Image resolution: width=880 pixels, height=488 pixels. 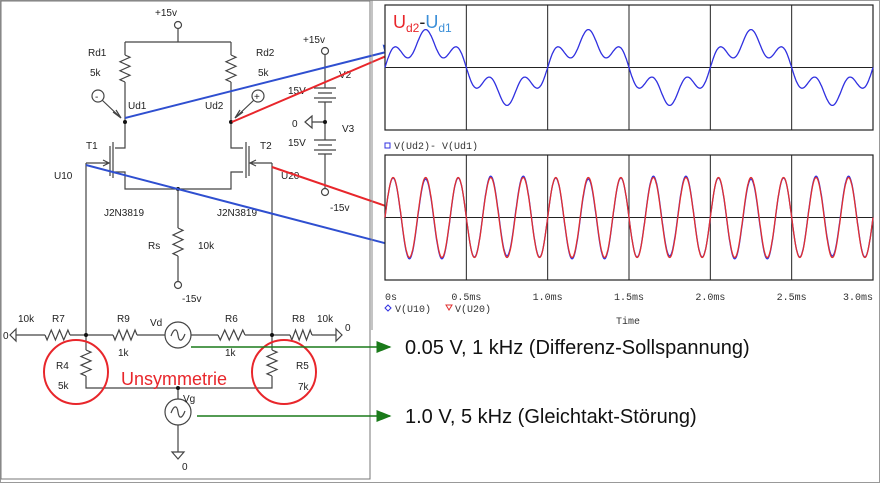 What do you see at coordinates (473, 310) in the screenshot?
I see `legend-u20: V(U20)` at bounding box center [473, 310].